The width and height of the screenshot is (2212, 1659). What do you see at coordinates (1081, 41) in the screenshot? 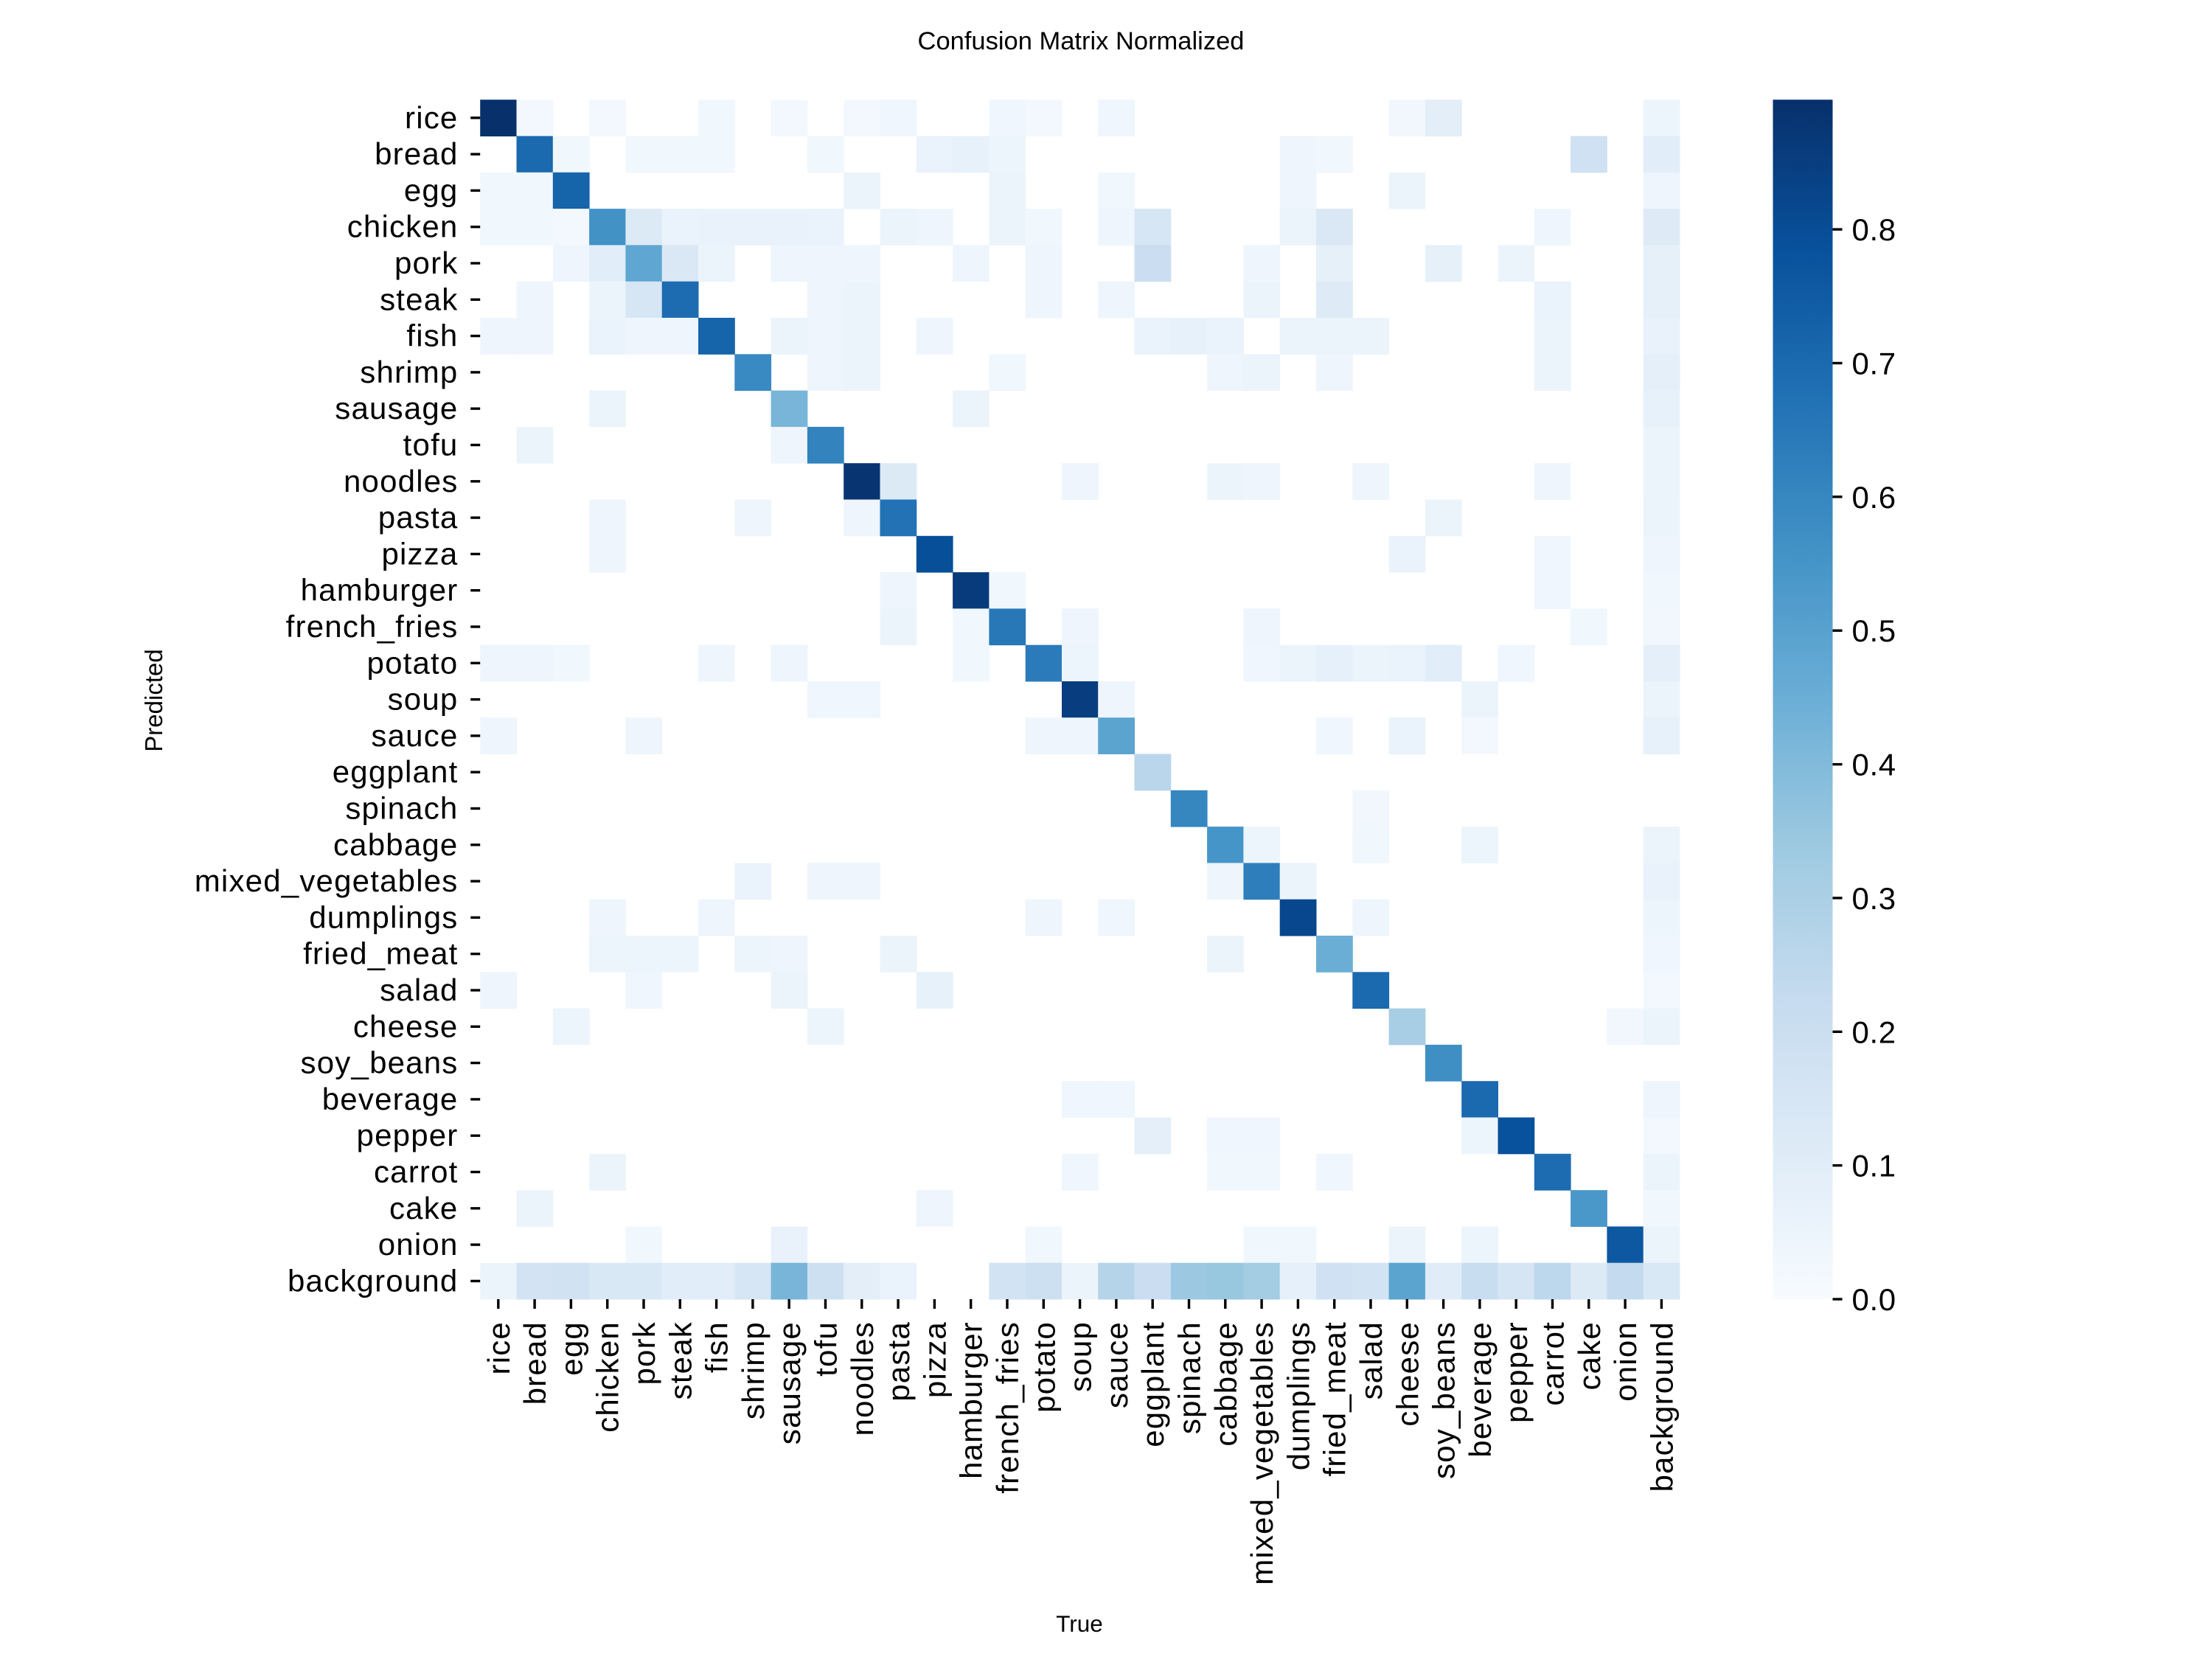
I see `svg-text: Confusion Matrix Normalized` at bounding box center [1081, 41].